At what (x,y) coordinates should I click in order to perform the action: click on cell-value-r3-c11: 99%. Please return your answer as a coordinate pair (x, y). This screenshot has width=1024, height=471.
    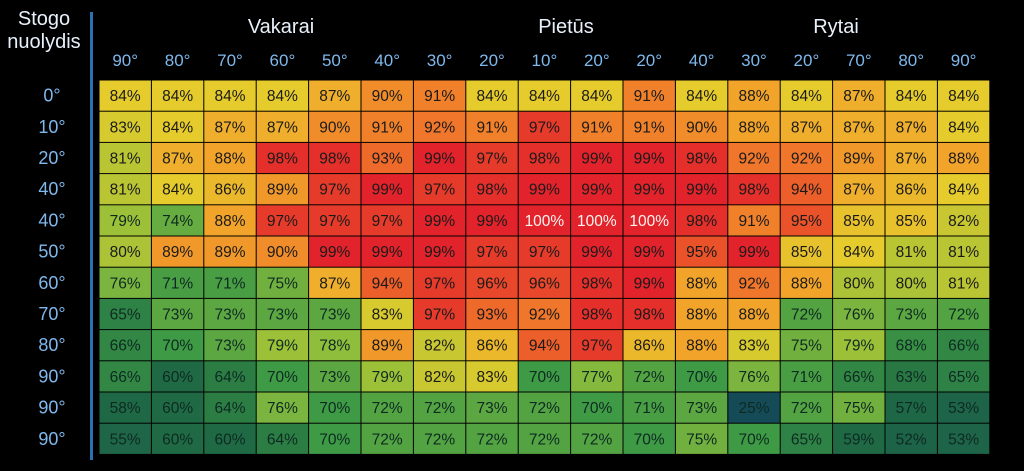
    Looking at the image, I should click on (701, 190).